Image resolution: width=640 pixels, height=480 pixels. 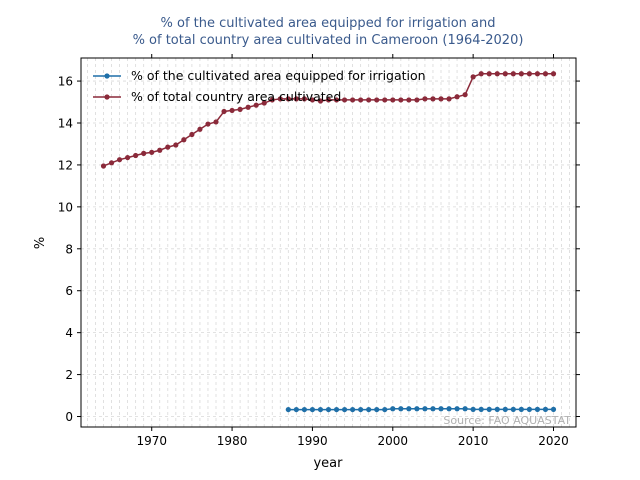 What do you see at coordinates (236, 96) in the screenshot?
I see `legend-label-cultivated: % of total country area cultivated` at bounding box center [236, 96].